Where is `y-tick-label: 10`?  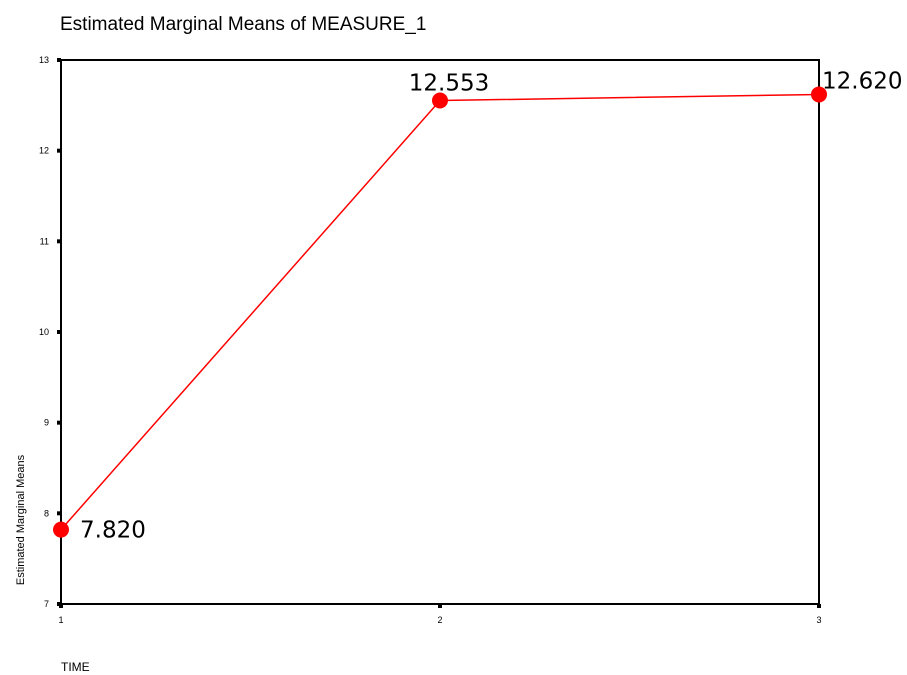 y-tick-label: 10 is located at coordinates (44, 332).